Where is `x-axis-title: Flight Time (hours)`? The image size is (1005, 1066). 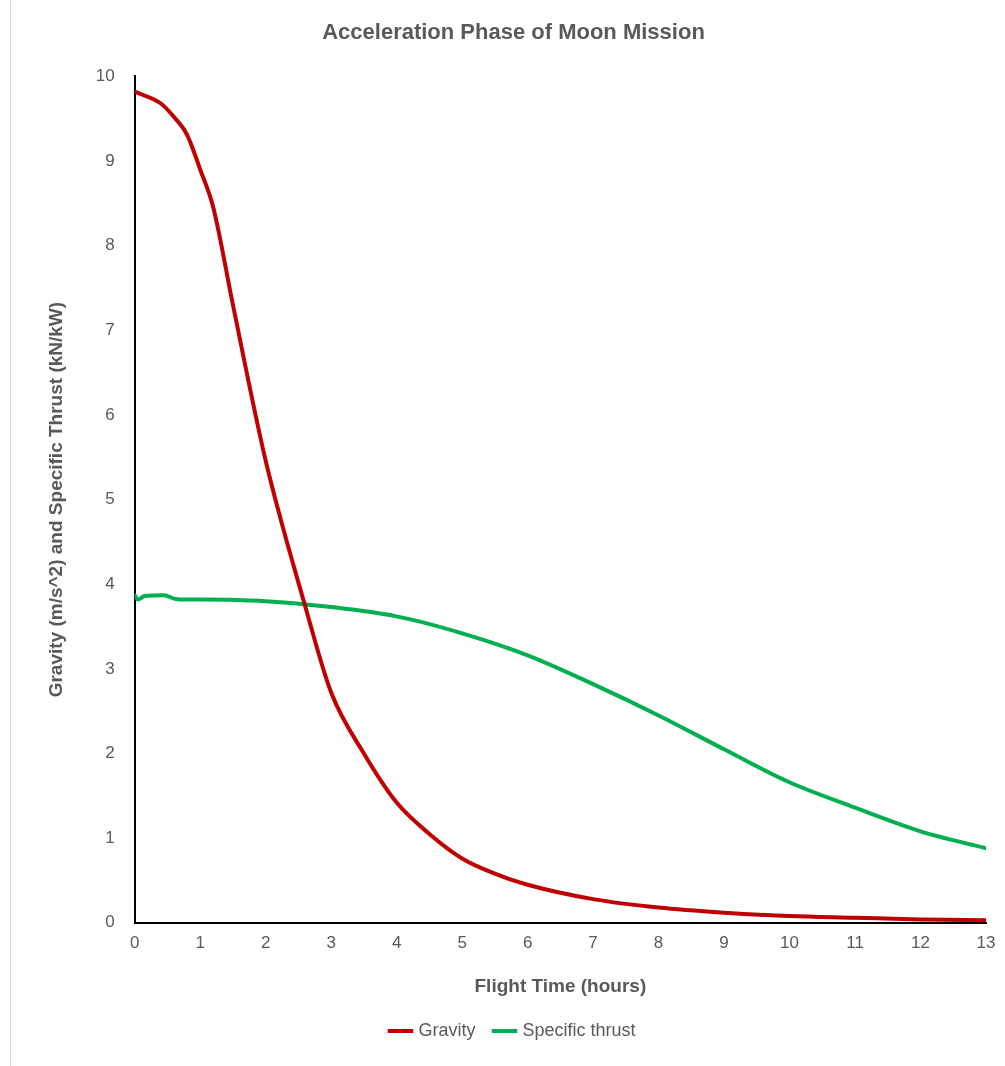
x-axis-title: Flight Time (hours) is located at coordinates (560, 985).